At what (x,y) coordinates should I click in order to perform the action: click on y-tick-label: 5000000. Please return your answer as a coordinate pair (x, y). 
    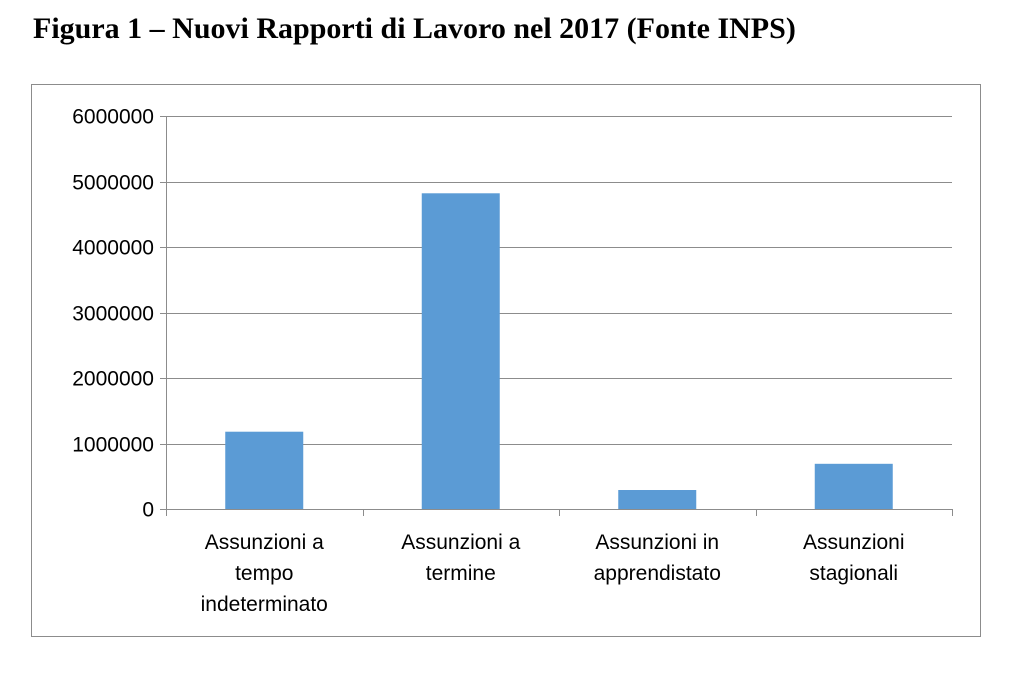
    Looking at the image, I should click on (113, 183).